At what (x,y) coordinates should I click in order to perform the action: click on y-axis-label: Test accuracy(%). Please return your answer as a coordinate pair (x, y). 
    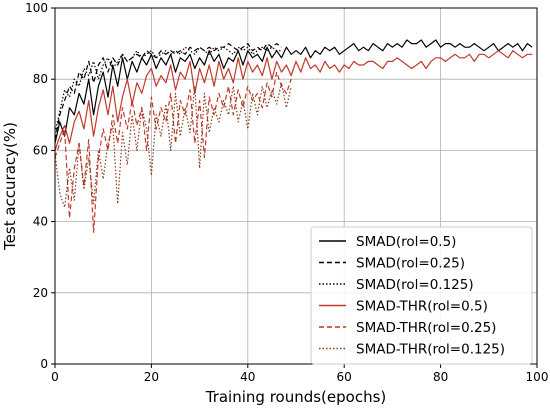
    Looking at the image, I should click on (10, 186).